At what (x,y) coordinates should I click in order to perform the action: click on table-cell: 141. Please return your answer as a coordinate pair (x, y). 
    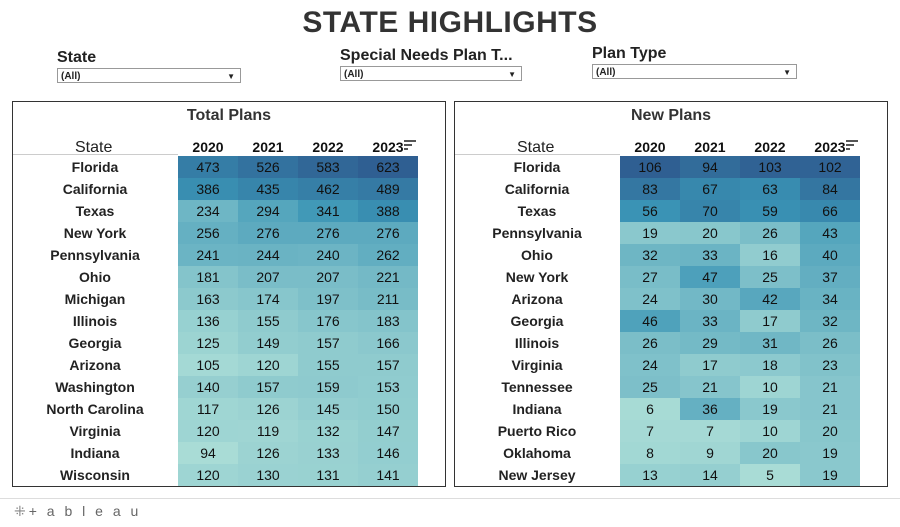
    Looking at the image, I should click on (388, 475).